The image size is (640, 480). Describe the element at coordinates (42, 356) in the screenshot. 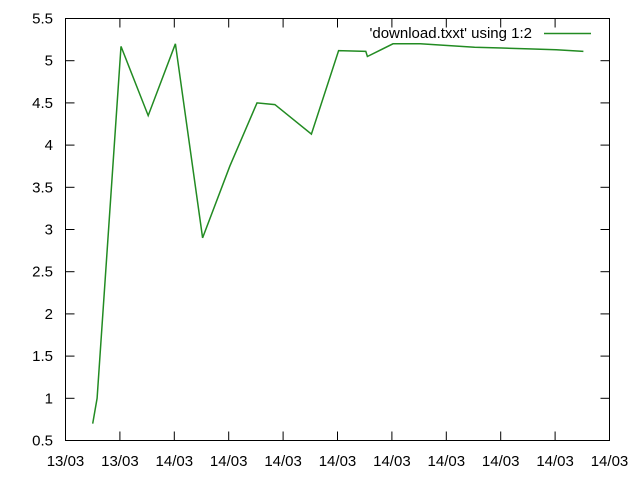

I see `y-tick-label: 1.5` at that location.